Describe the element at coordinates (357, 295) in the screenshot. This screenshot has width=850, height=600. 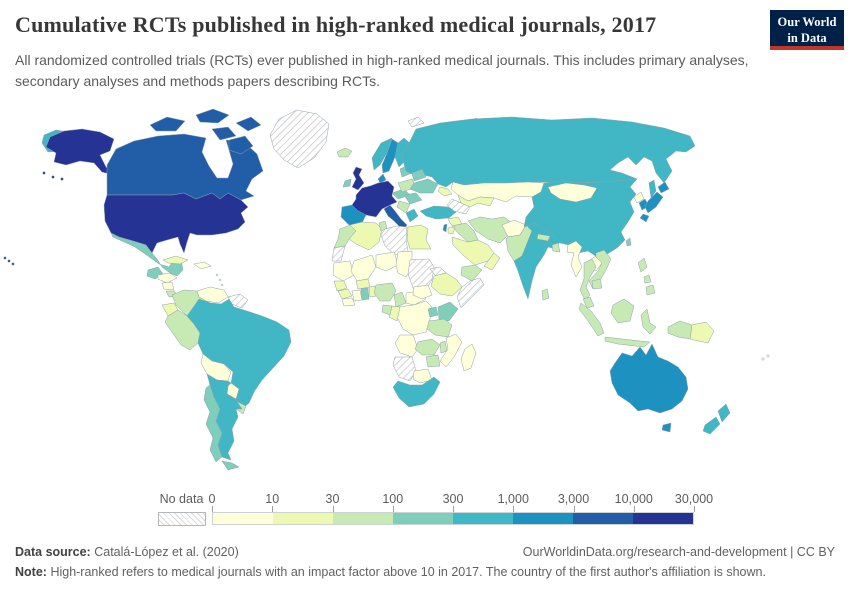
I see `country-ivory-coast` at that location.